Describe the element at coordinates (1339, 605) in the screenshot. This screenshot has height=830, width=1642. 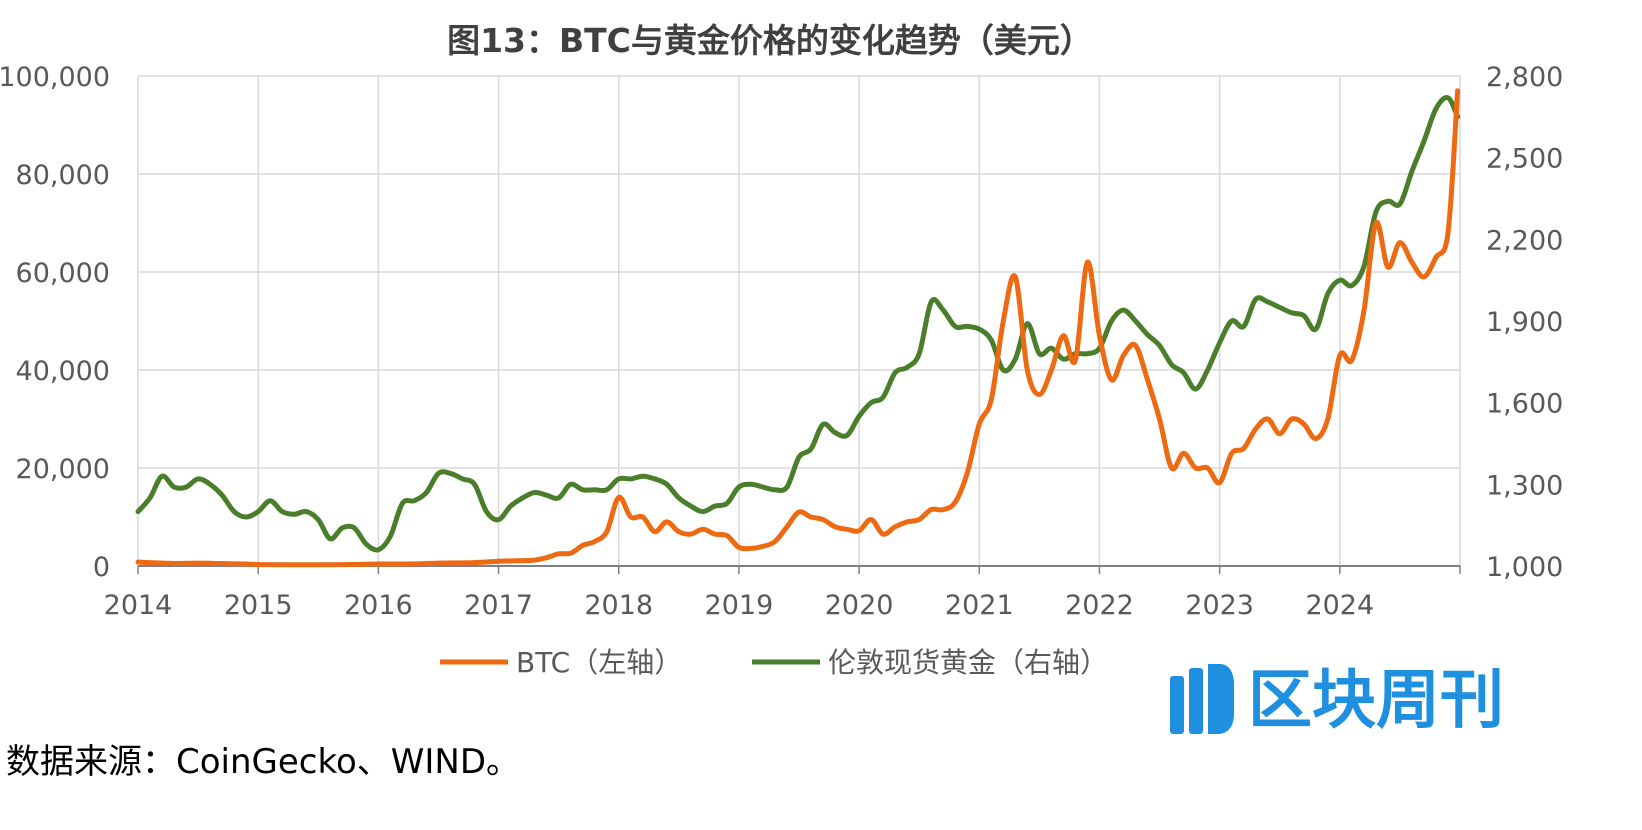
I see `x-tick-label: 2024` at that location.